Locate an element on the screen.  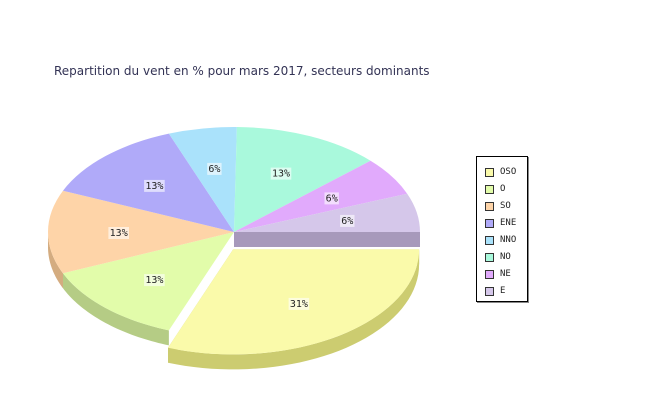
legend-item-oso: OSO is located at coordinates (500, 172).